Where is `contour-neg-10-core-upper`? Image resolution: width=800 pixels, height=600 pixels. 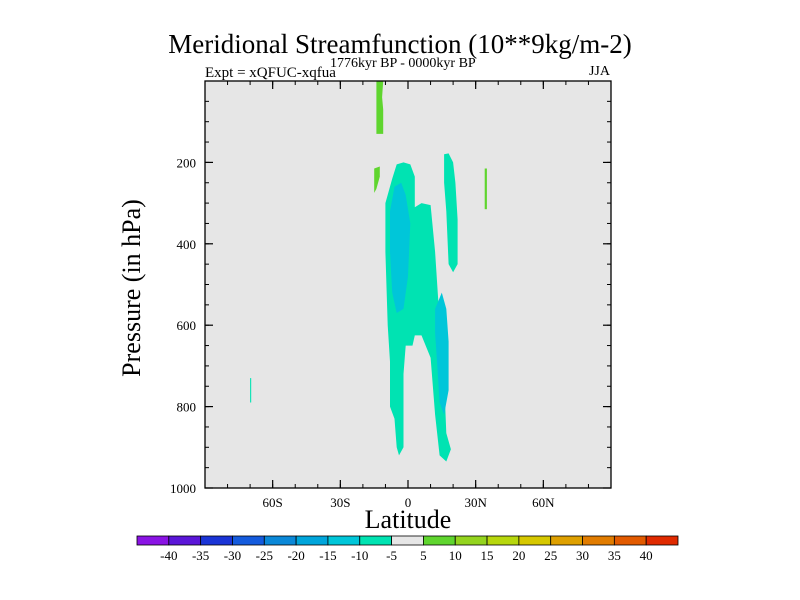 contour-neg-10-core-upper is located at coordinates (400, 247).